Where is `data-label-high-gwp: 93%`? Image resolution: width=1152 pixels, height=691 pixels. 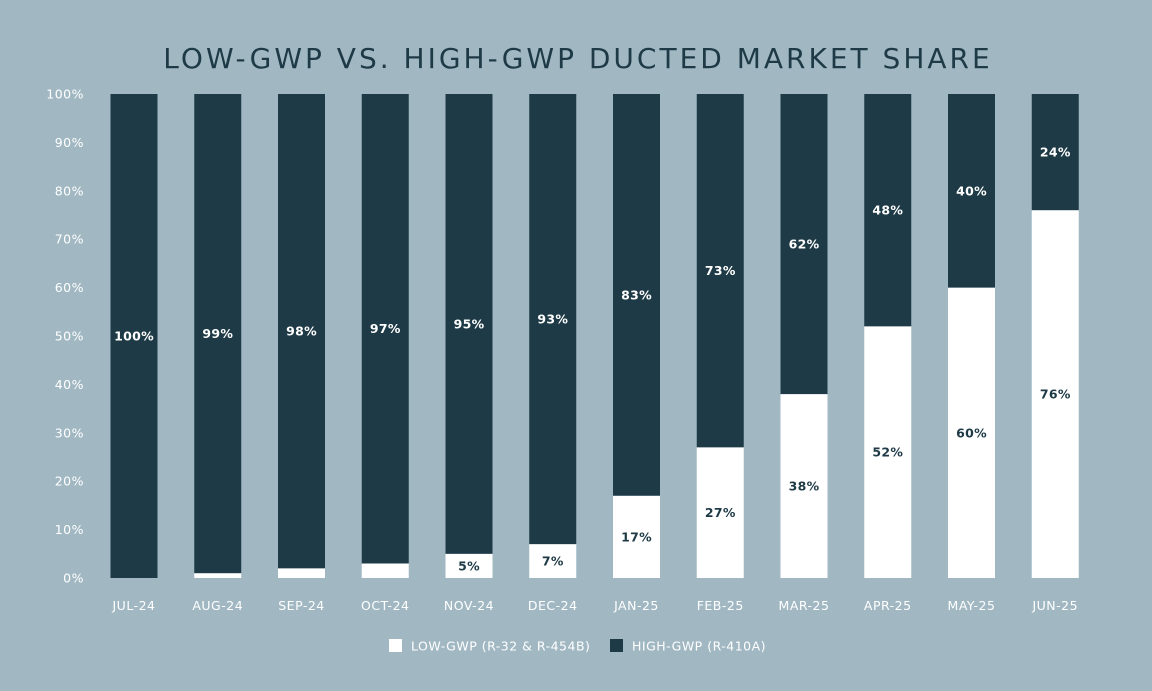
data-label-high-gwp: 93% is located at coordinates (552, 319).